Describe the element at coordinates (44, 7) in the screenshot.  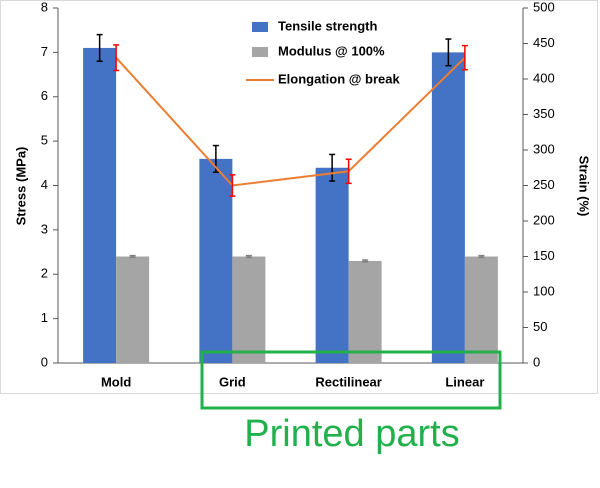
I see `y-tick-label: 8` at that location.